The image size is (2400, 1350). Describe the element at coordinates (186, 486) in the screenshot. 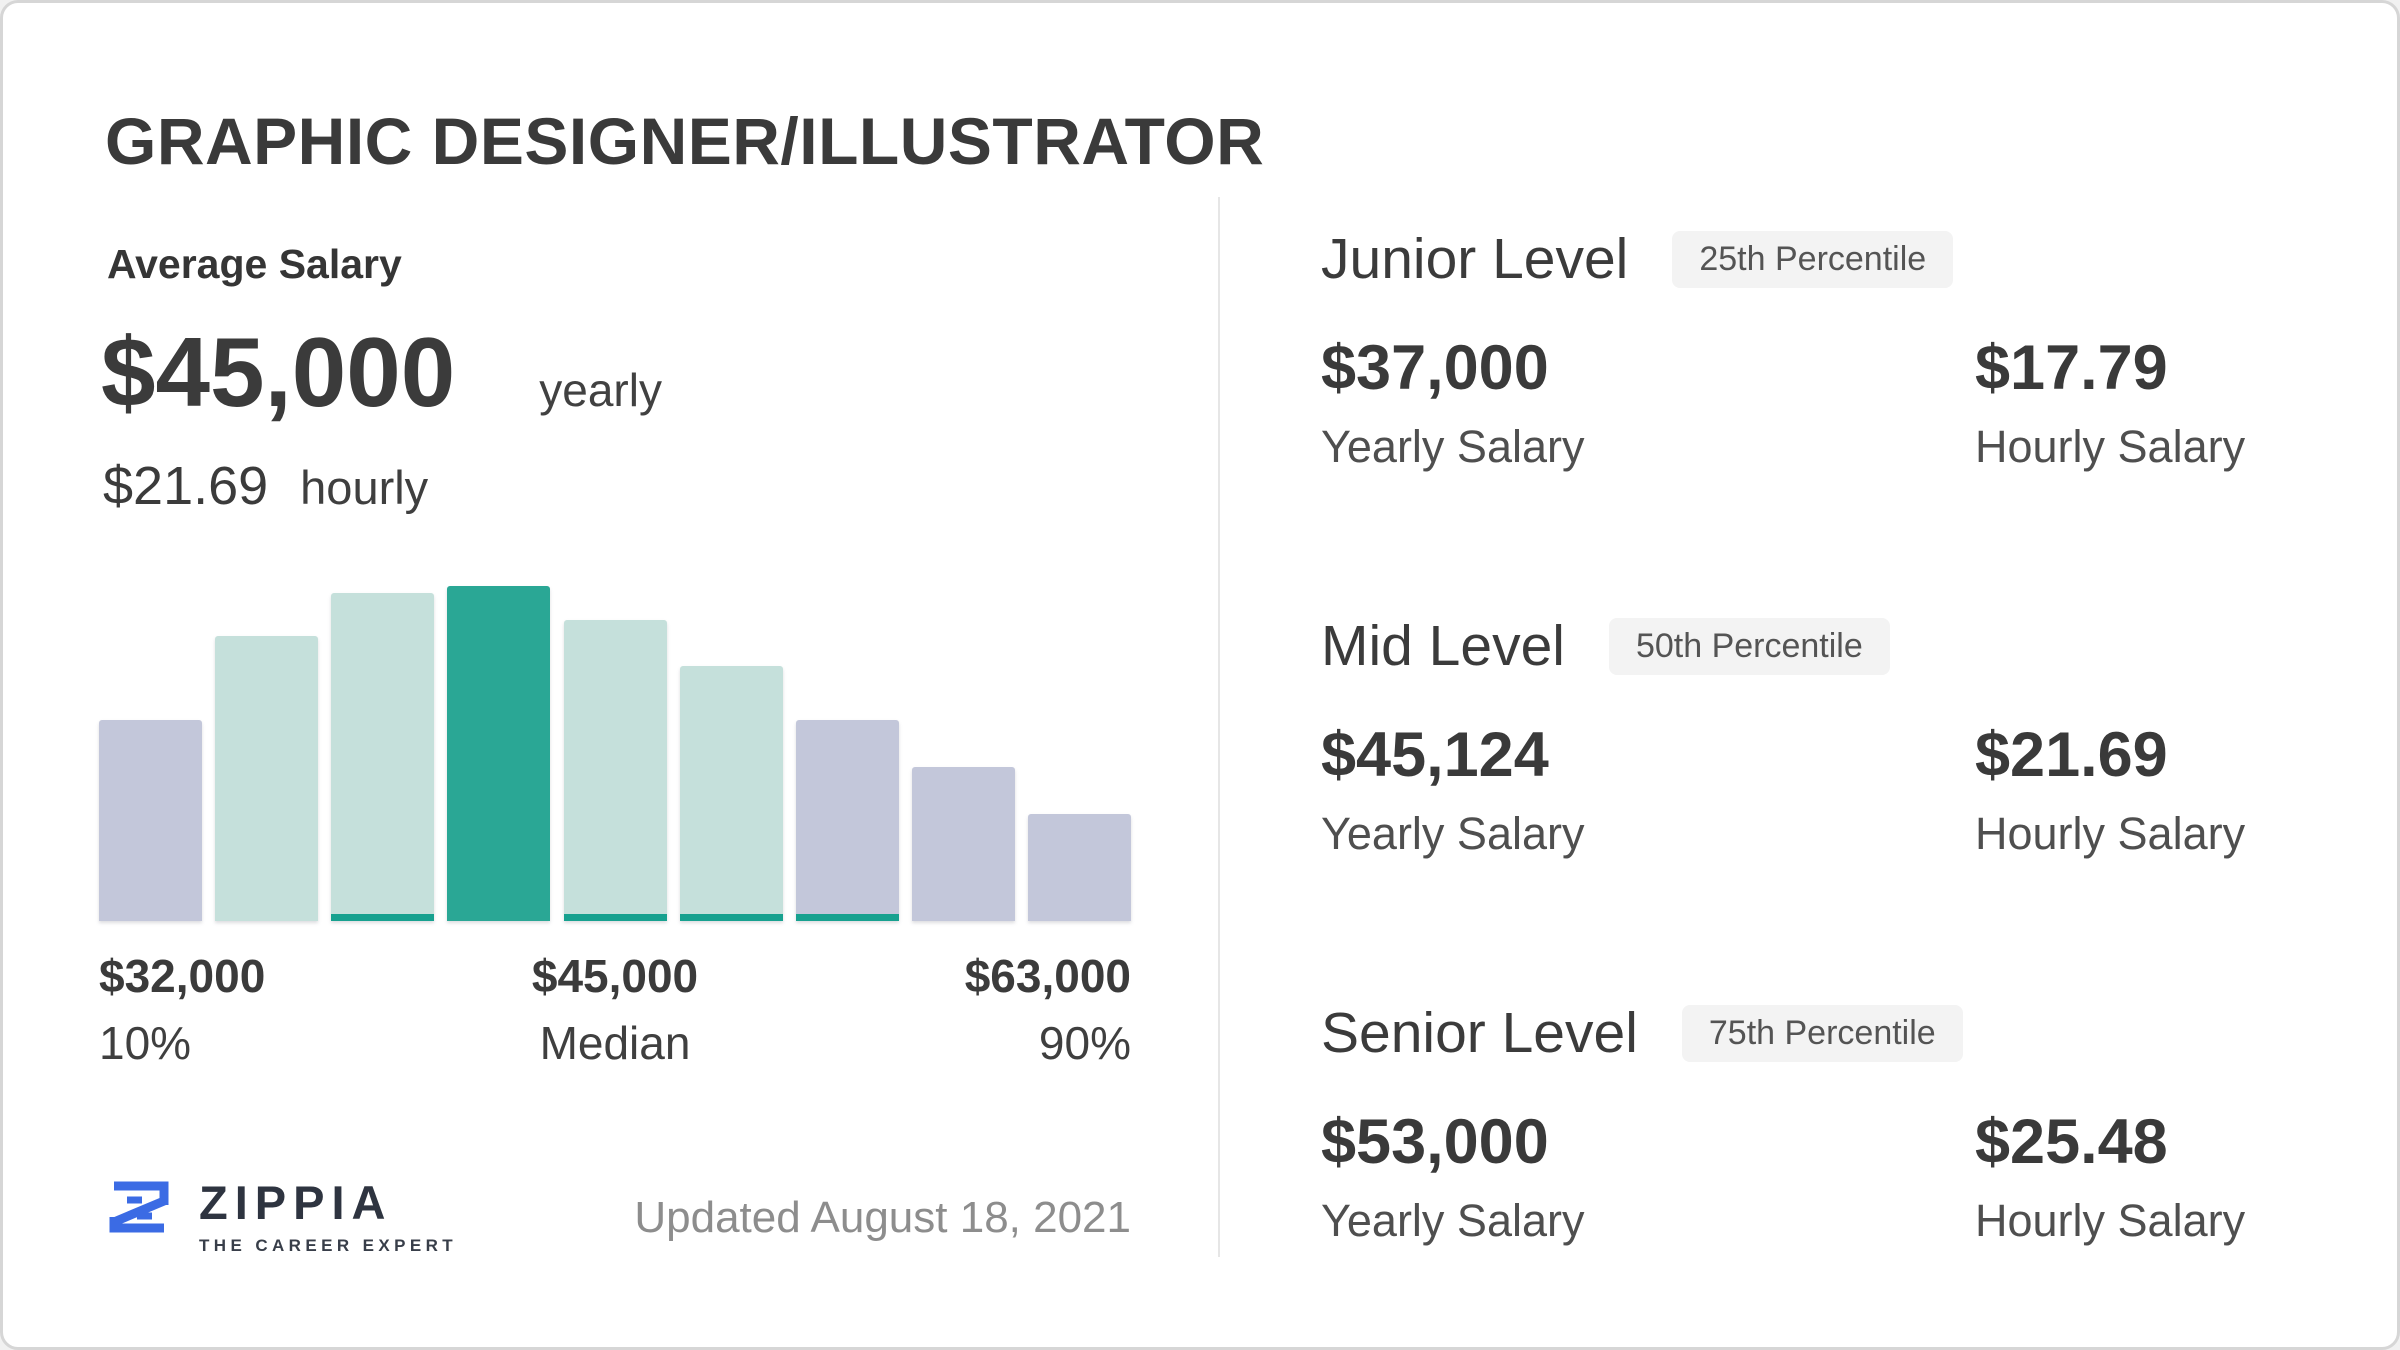

I see `average-hourly-value: $21.69` at that location.